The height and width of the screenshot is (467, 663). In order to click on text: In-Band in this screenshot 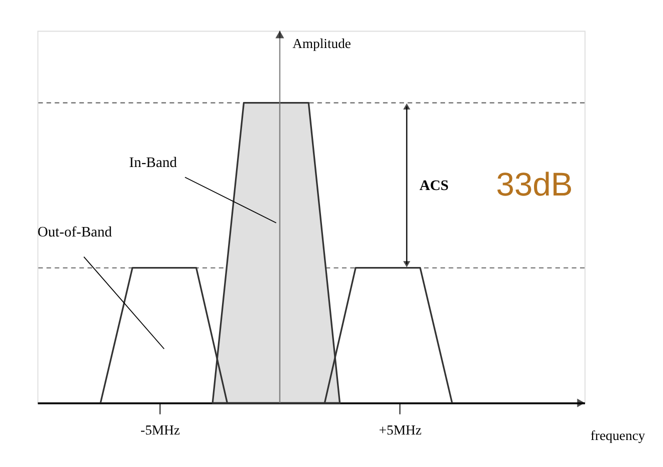, I will do `click(153, 163)`.